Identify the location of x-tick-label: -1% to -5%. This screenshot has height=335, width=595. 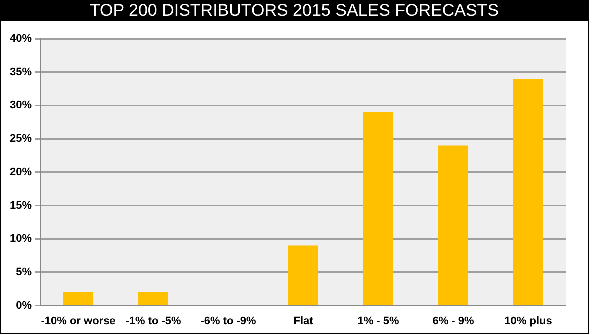
(154, 321).